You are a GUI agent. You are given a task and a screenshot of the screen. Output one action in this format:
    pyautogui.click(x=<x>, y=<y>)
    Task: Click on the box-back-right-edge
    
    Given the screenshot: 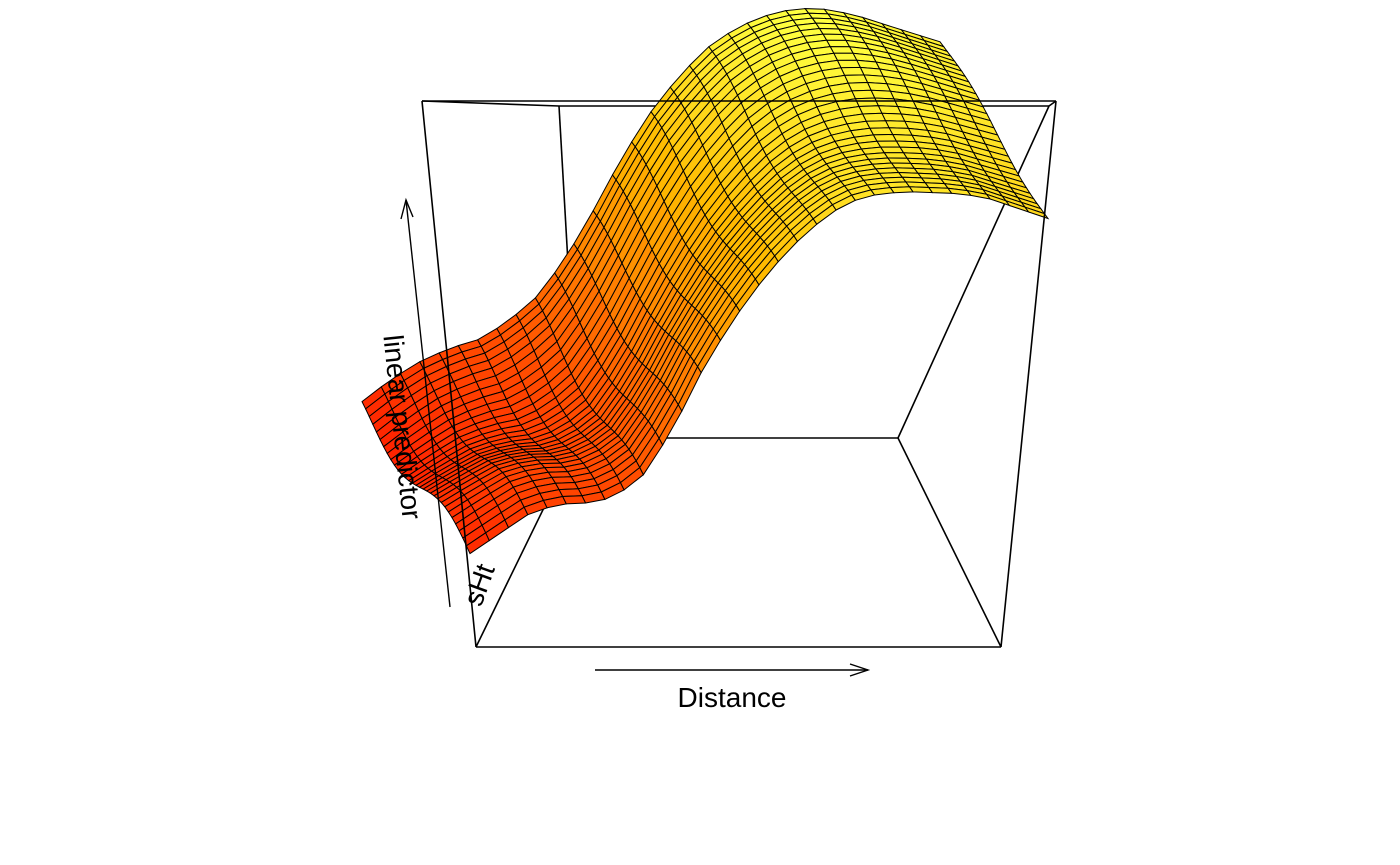 What is the action you would take?
    pyautogui.click(x=973, y=272)
    